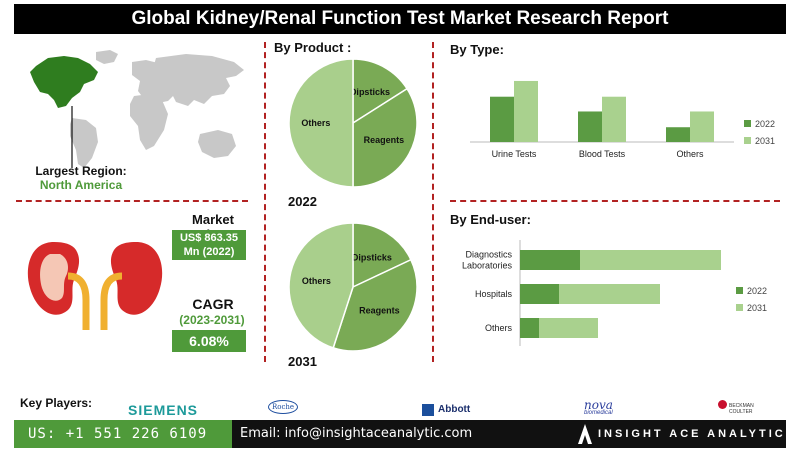 The height and width of the screenshot is (450, 800). Describe the element at coordinates (81, 171) in the screenshot. I see `largest-region-label: Largest Region:` at that location.